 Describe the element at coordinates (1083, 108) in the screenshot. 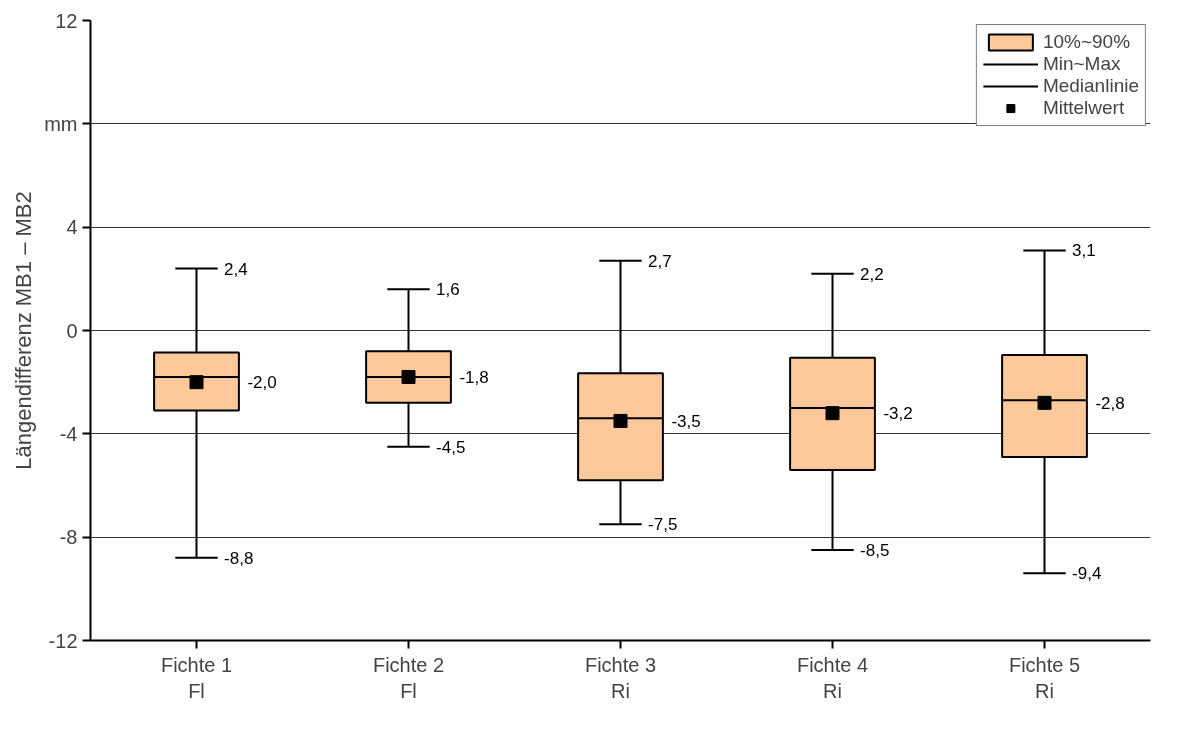

I see `legend-label: Mittelwert` at that location.